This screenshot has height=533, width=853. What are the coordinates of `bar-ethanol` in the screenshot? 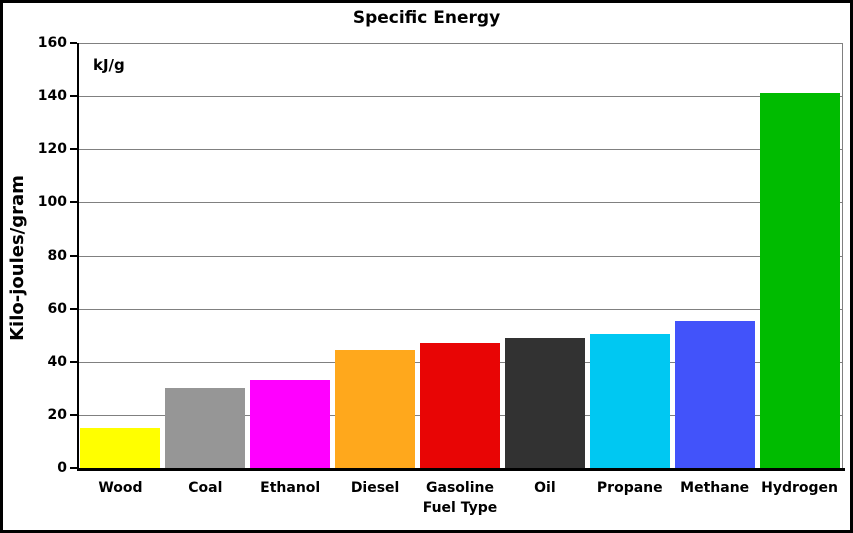 It's located at (290, 424).